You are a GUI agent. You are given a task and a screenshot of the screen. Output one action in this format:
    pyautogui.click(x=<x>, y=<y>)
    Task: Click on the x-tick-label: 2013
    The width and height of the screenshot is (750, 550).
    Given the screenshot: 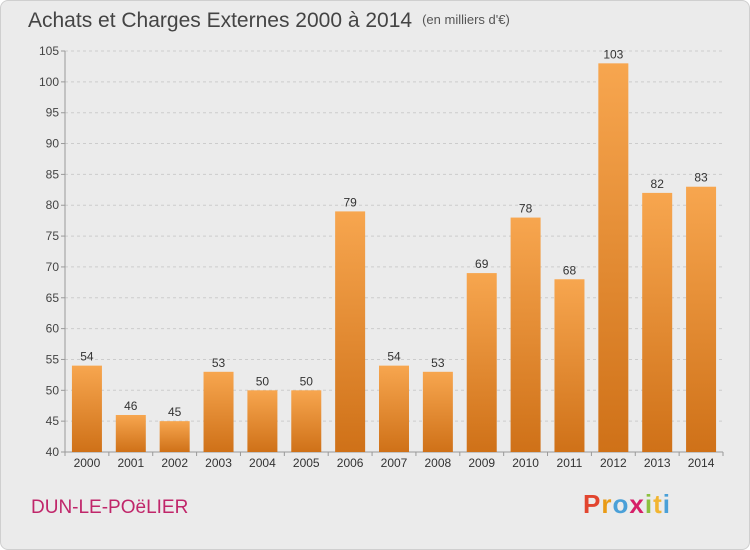 What is the action you would take?
    pyautogui.click(x=657, y=463)
    